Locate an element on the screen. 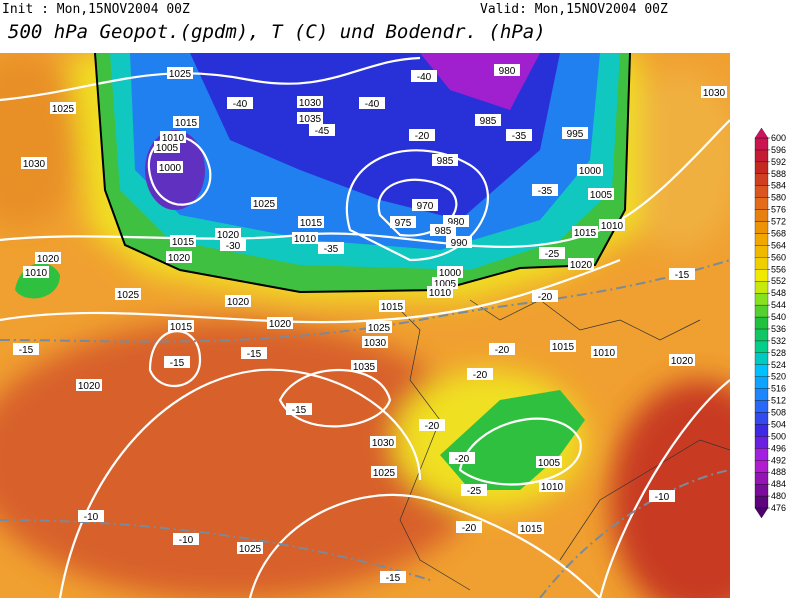  colorbar-tick-label: 496 is located at coordinates (778, 448).